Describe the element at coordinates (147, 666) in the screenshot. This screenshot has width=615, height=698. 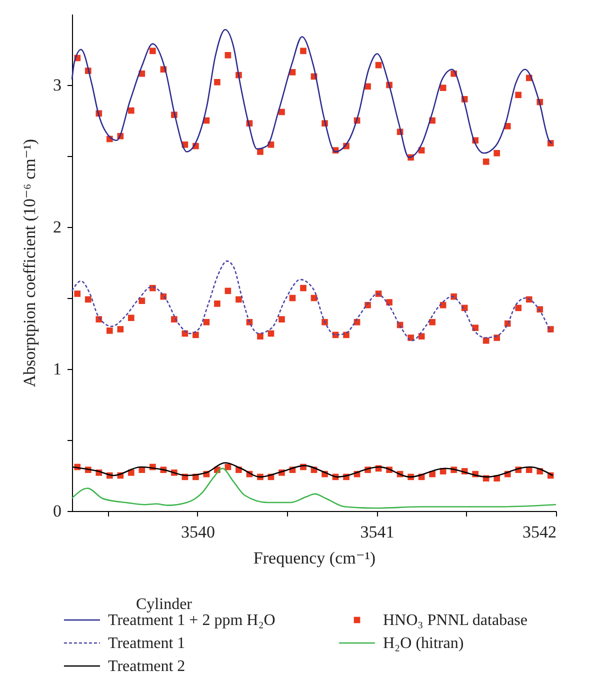
I see `legend-label: Treatment 2` at that location.